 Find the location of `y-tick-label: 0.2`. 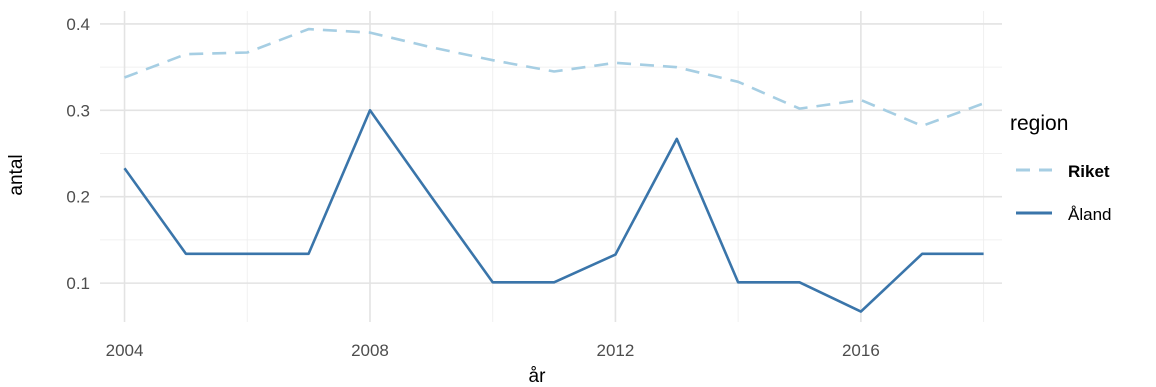

y-tick-label: 0.2 is located at coordinates (78, 197).